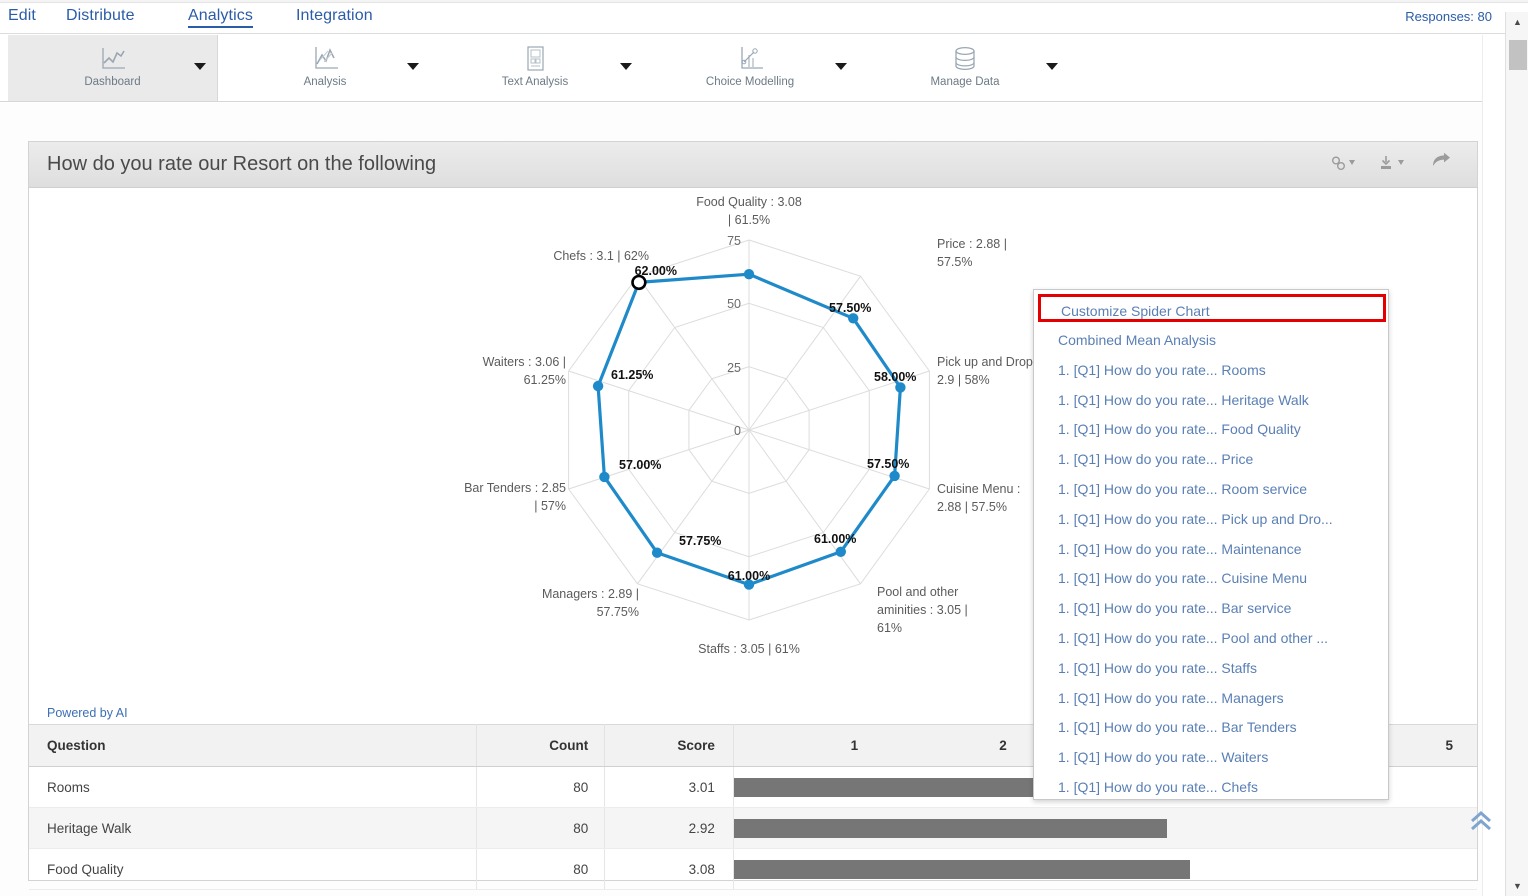 This screenshot has width=1528, height=896. I want to click on axis-label-price-line1: Price : 2.88 |, so click(972, 244).